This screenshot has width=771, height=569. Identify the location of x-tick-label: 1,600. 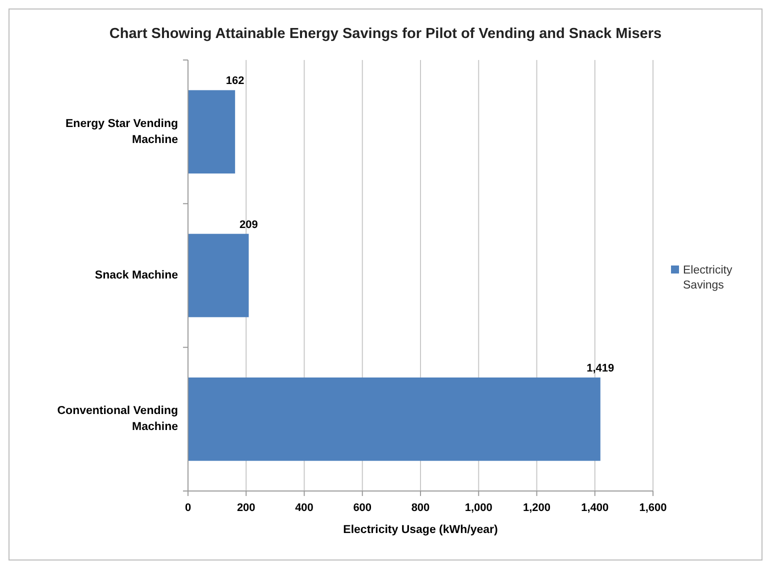
(653, 508).